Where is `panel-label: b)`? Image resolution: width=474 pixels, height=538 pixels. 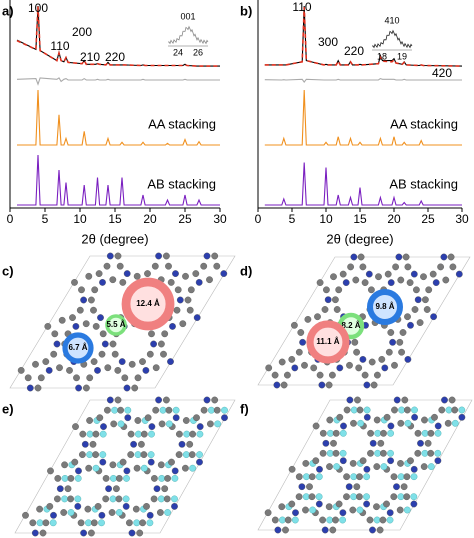 panel-label: b) is located at coordinates (246, 10).